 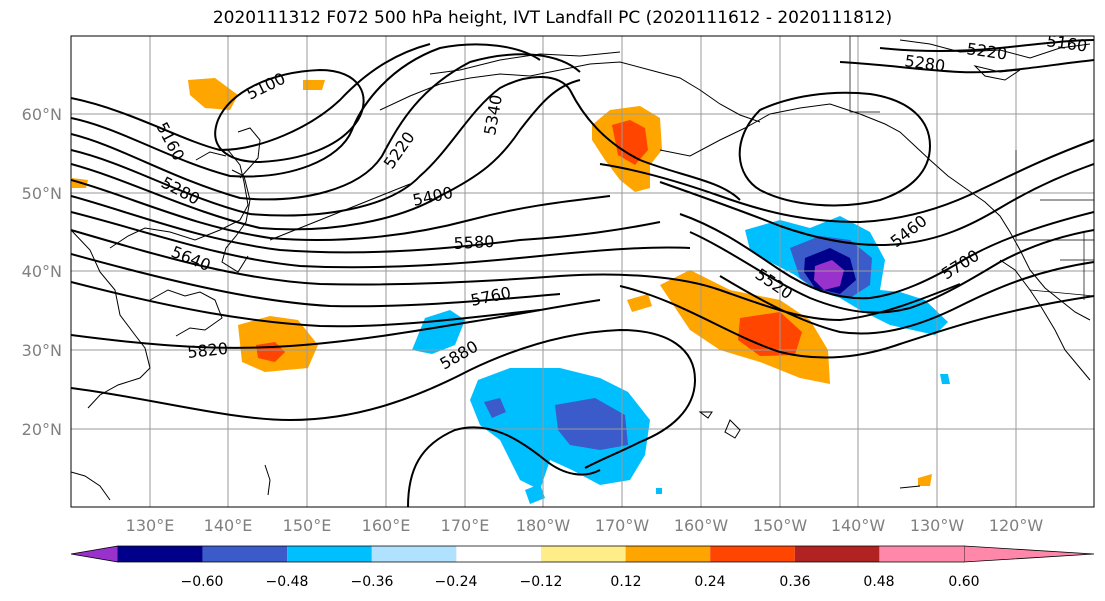 I want to click on lon-label: 130°W, so click(x=937, y=525).